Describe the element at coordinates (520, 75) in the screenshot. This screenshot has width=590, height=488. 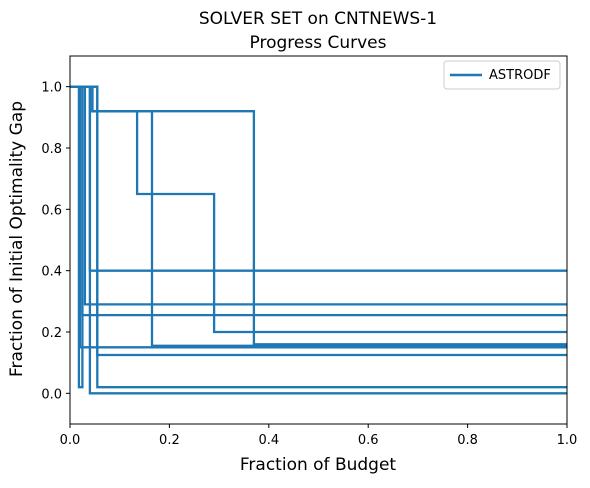
I see `legend-label: ASTRODF` at that location.